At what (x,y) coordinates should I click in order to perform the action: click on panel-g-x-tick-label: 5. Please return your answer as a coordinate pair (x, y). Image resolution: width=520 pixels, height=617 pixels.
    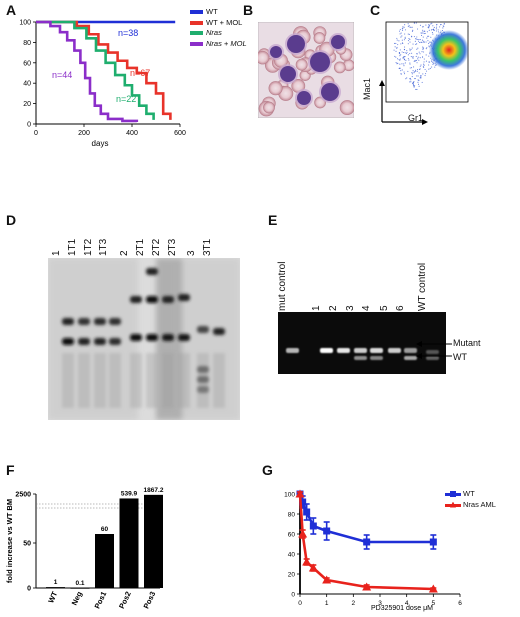
    Looking at the image, I should click on (434, 603).